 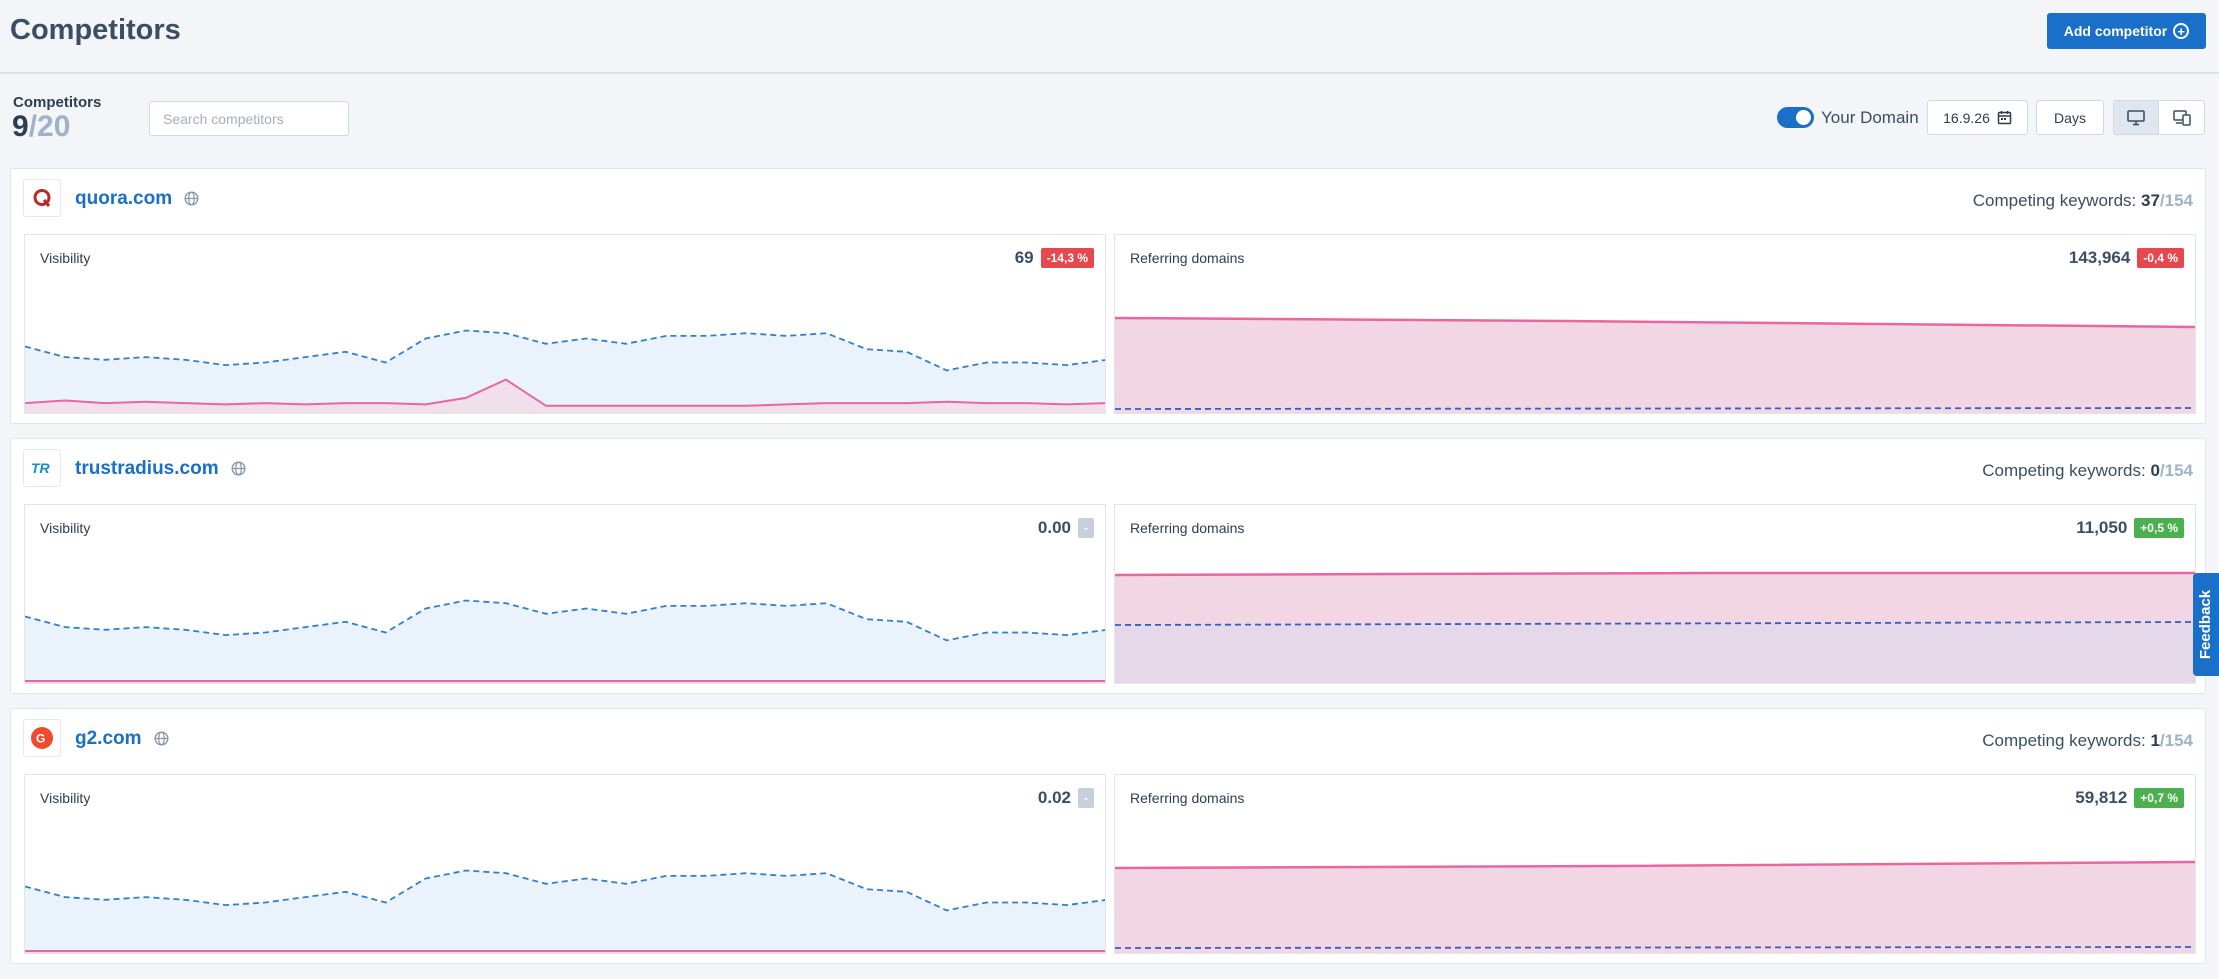 I want to click on visibility-panel: Visibility 69 -14,3 %, so click(x=565, y=324).